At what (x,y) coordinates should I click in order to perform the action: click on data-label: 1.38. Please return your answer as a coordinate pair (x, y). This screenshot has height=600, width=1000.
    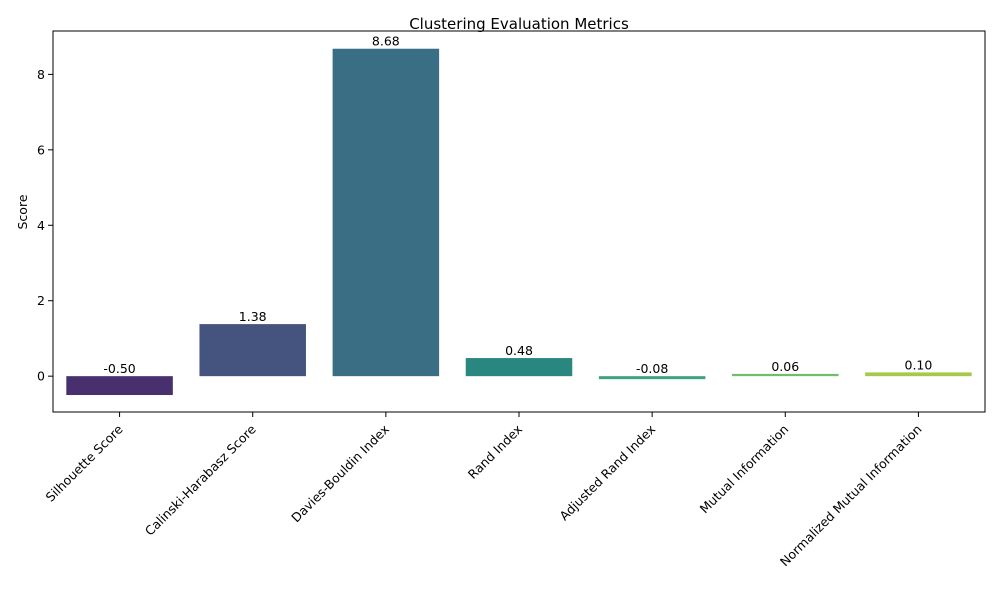
    Looking at the image, I should click on (253, 316).